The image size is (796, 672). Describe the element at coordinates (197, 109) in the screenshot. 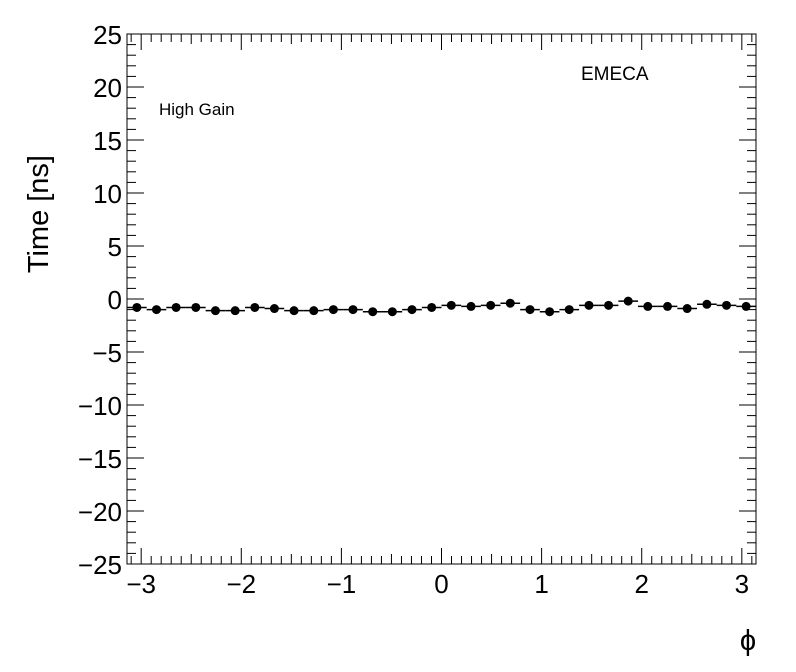

I see `annotation-high-gain: High Gain` at that location.